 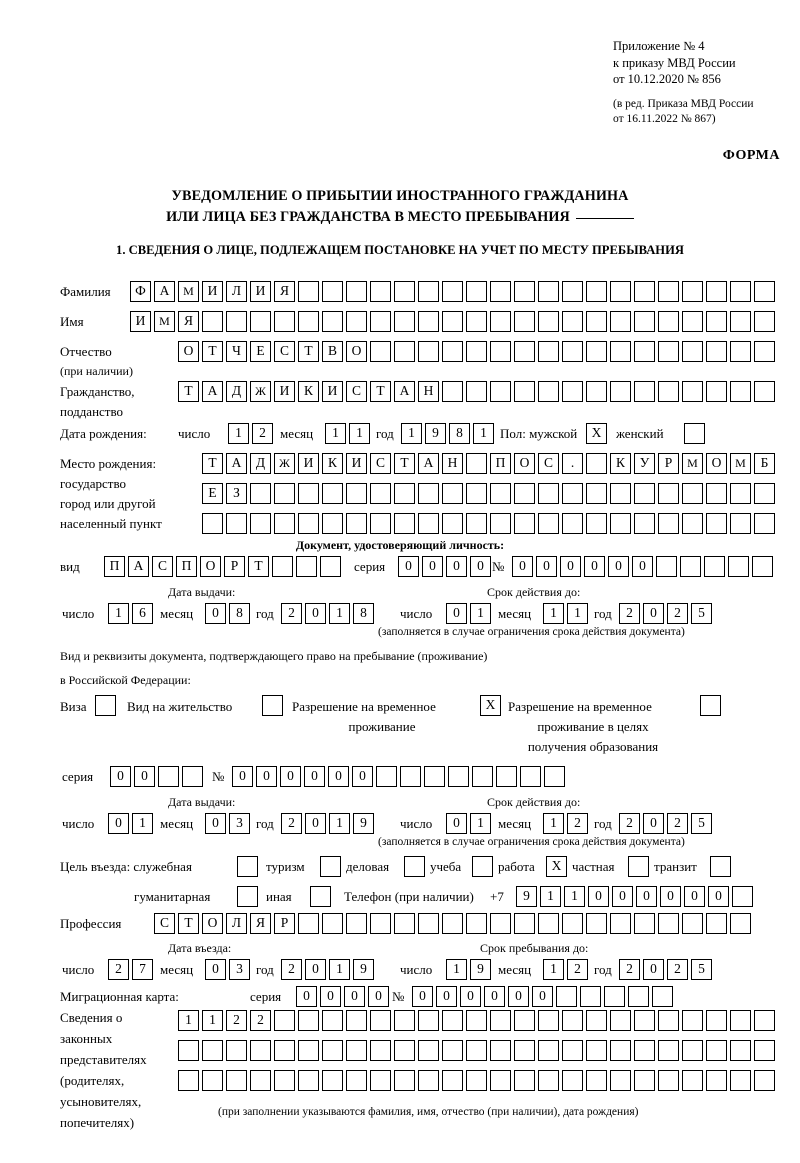 What do you see at coordinates (712, 705) in the screenshot?
I see `temp-edu-checkbox` at bounding box center [712, 705].